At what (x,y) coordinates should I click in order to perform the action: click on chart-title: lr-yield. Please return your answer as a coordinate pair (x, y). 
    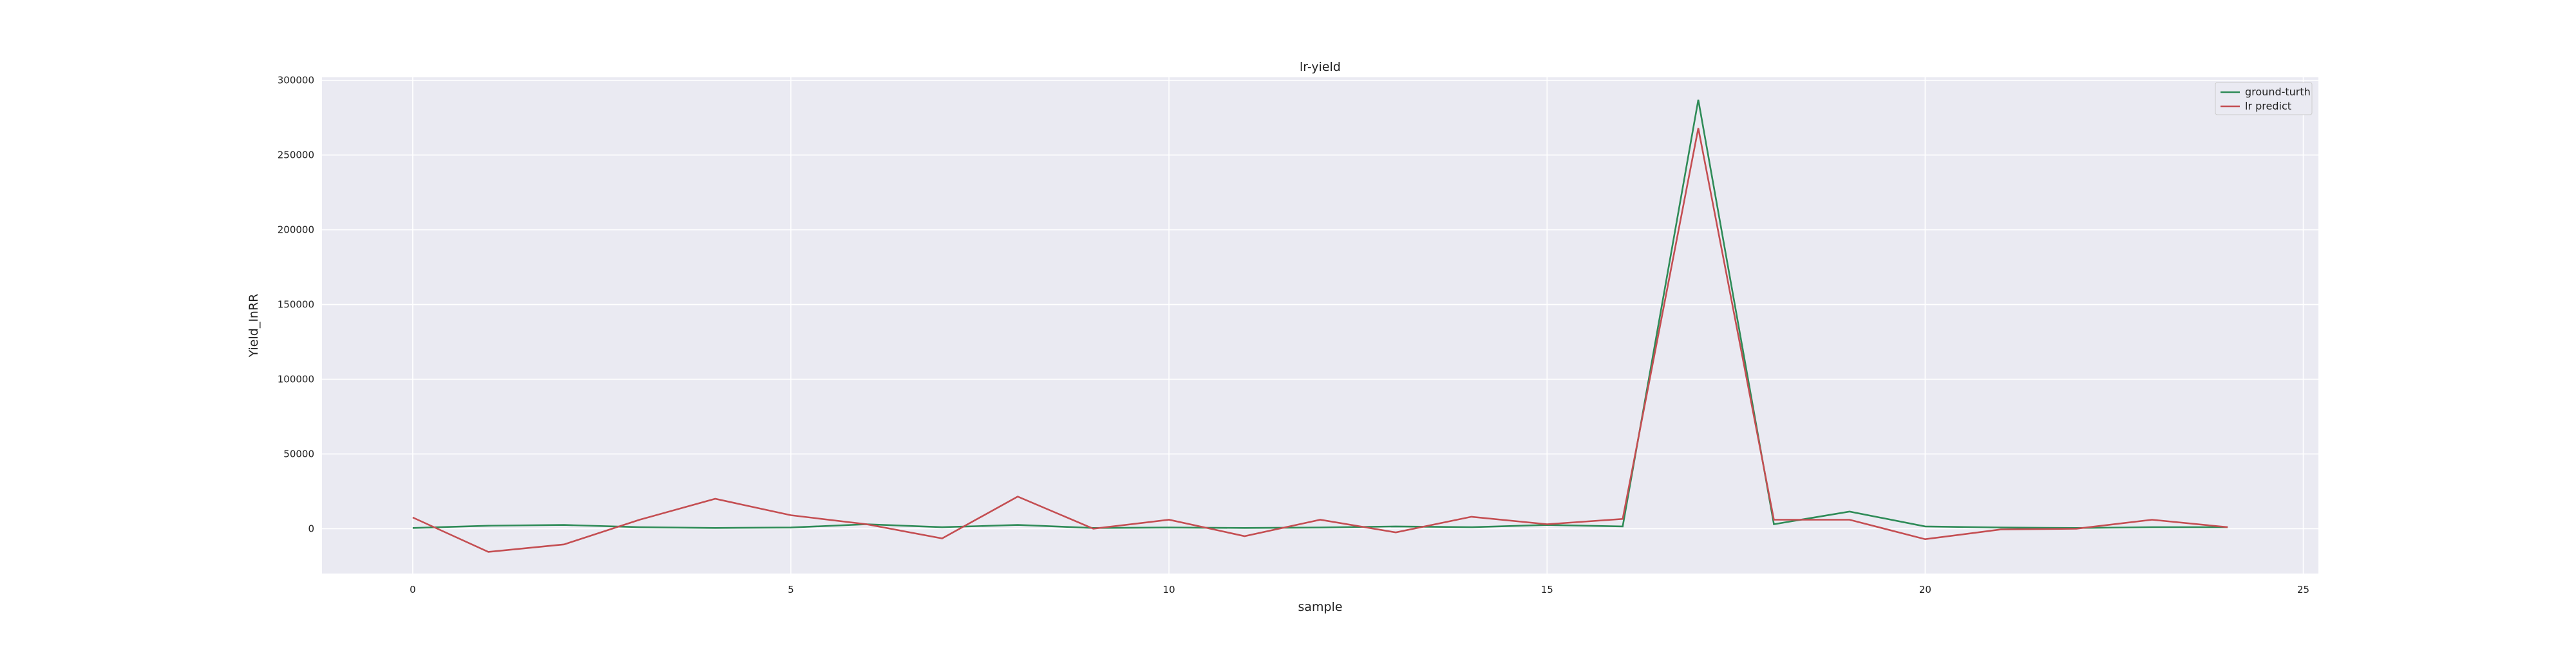
    Looking at the image, I should click on (1320, 67).